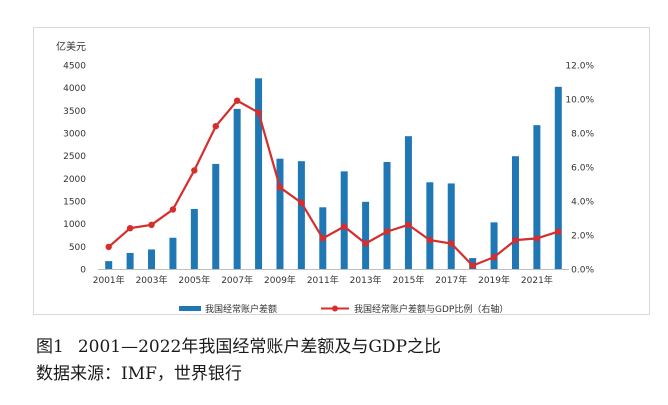  Describe the element at coordinates (579, 67) in the screenshot. I see `right-y-tick-label: 12.0%` at that location.